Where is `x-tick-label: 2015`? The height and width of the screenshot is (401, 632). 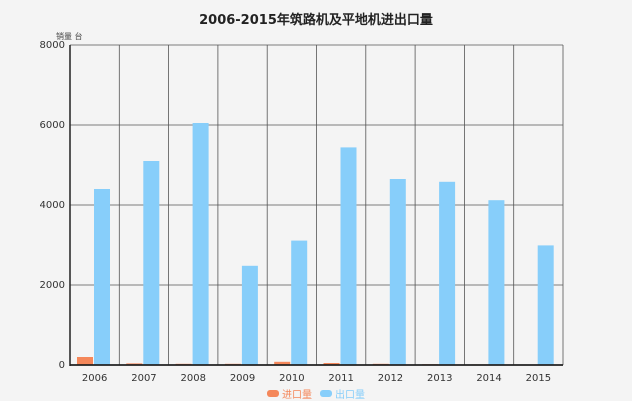 x-tick-label: 2015 is located at coordinates (538, 378).